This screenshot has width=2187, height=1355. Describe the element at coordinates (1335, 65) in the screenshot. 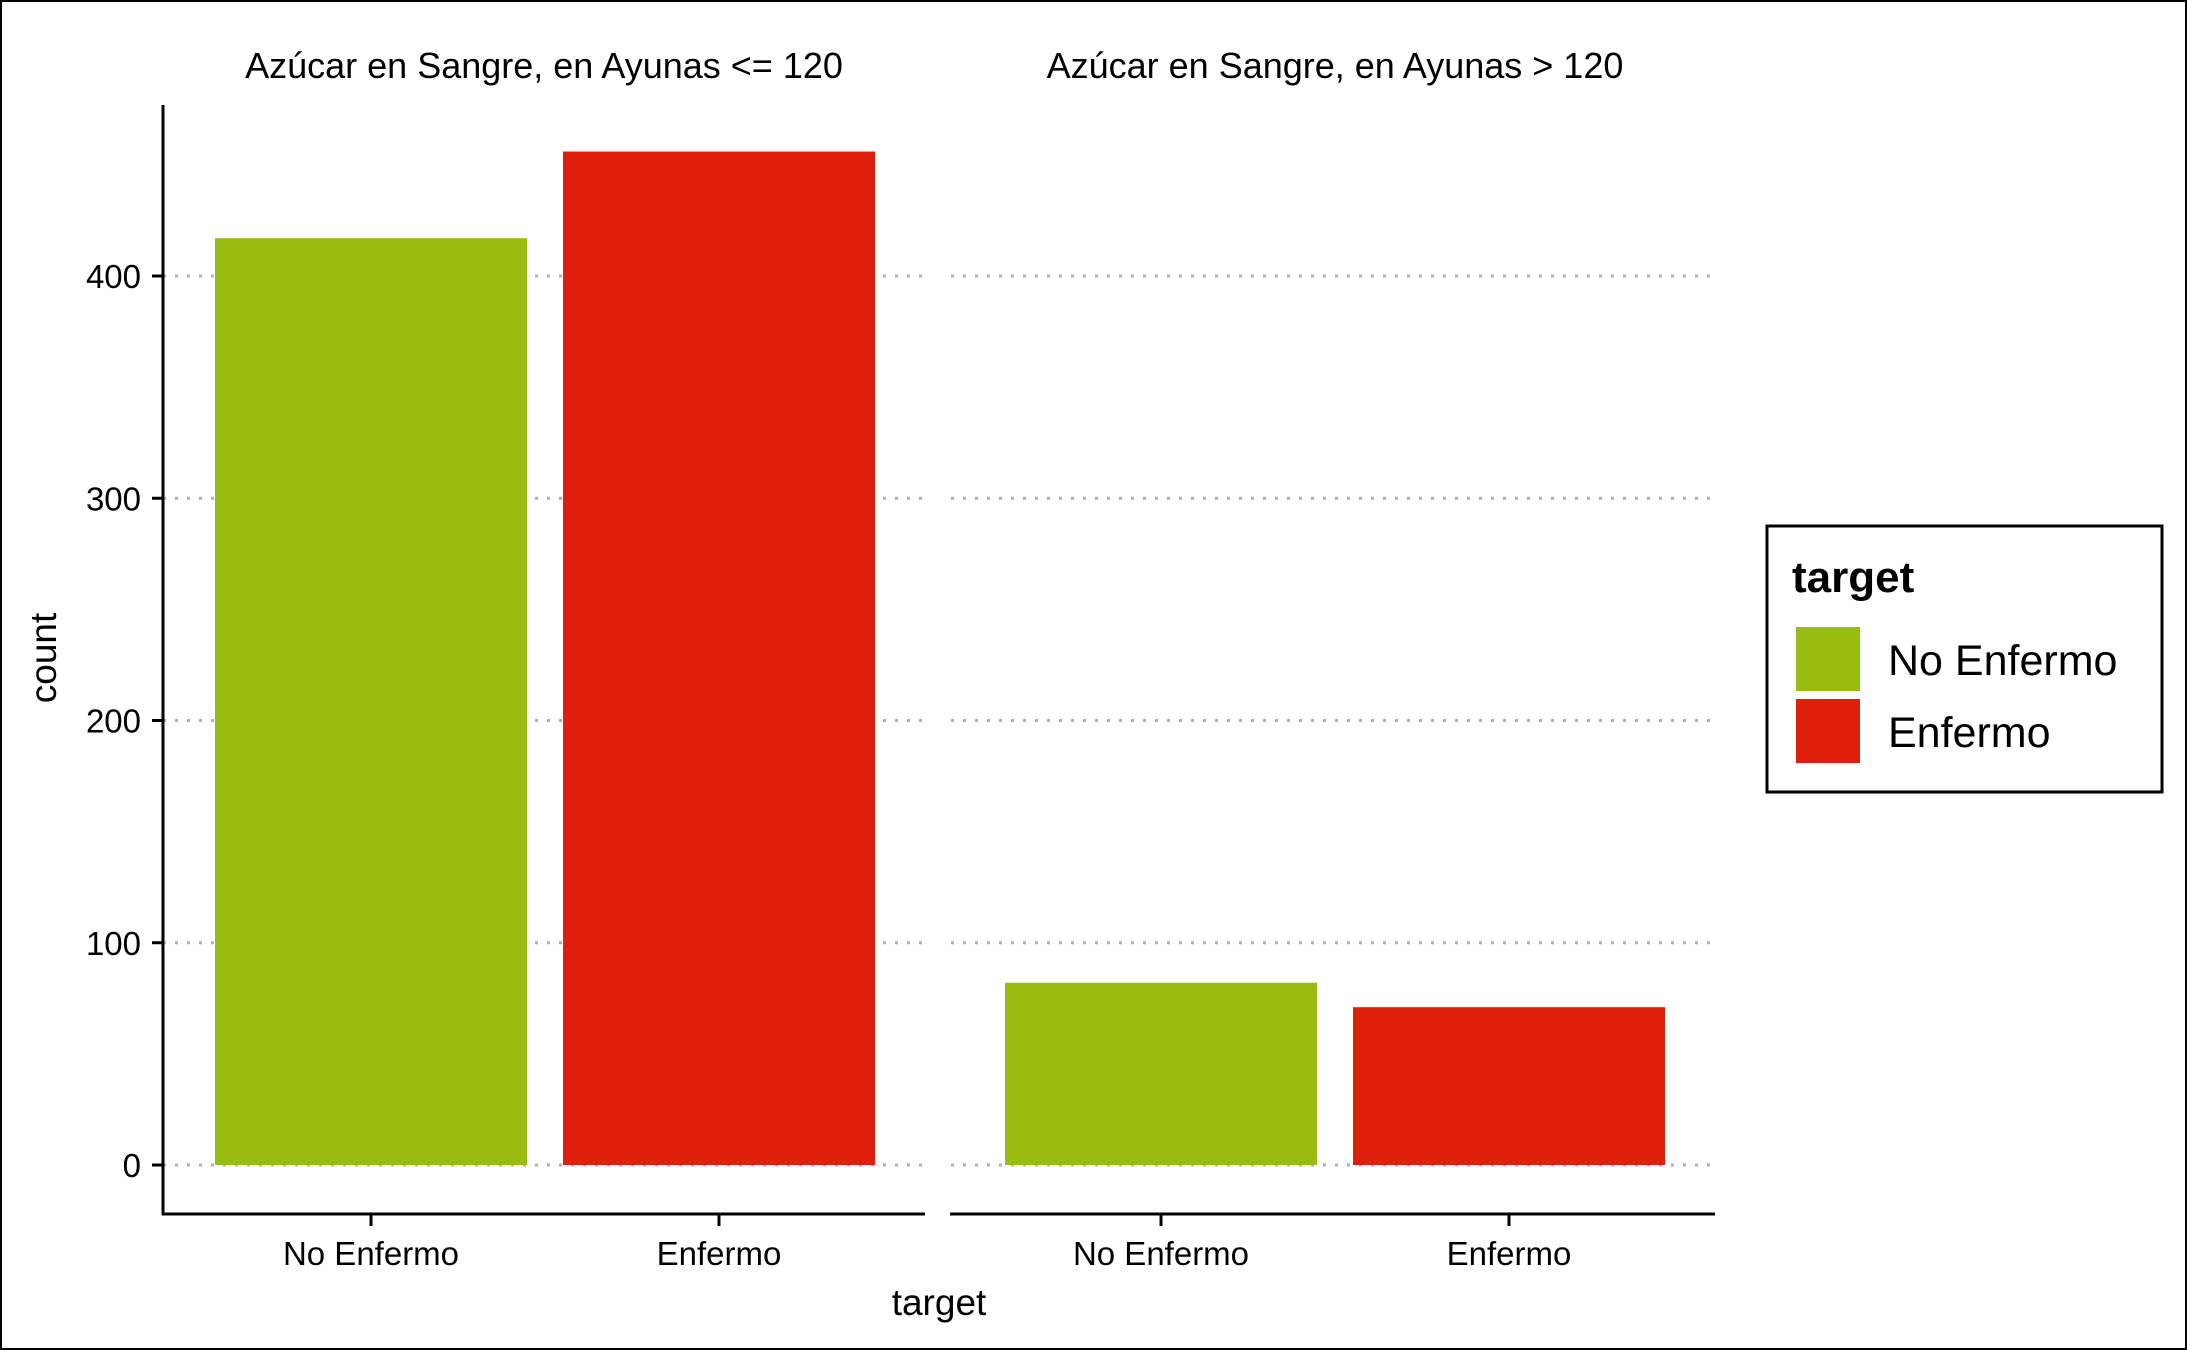

I see `panel-title-2: Azúcar en Sangre, en Ayunas > 120` at that location.